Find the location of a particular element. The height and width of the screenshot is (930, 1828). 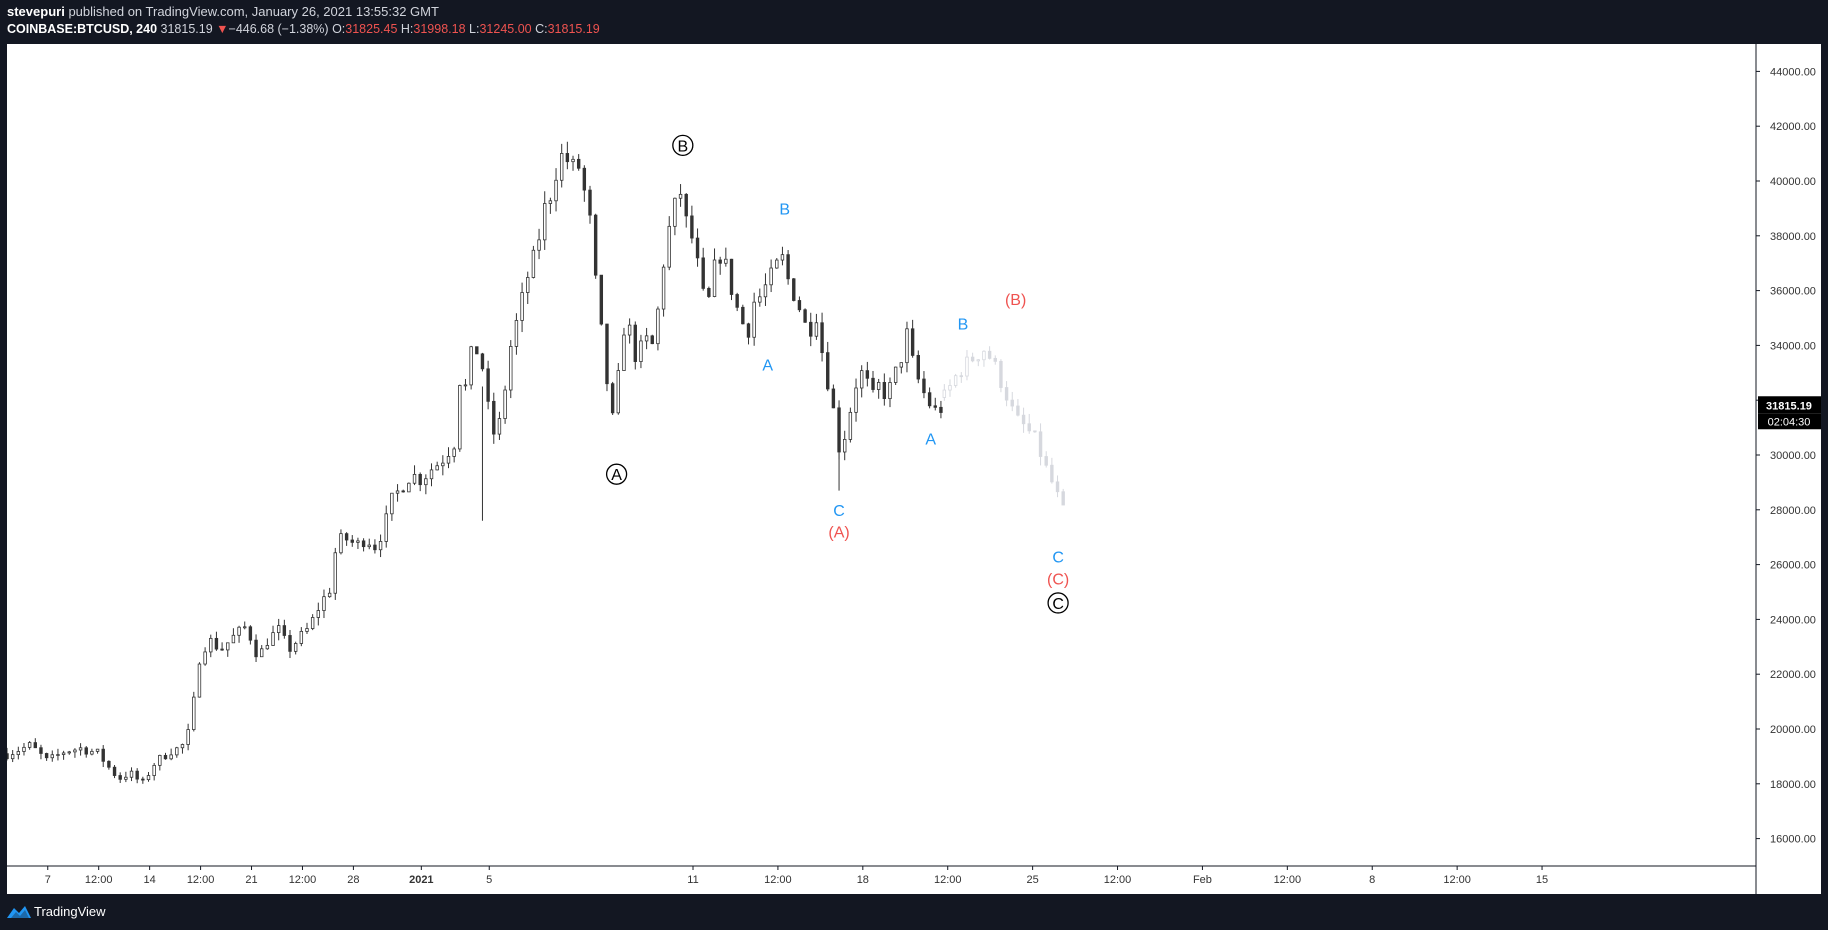

tradingview-logo-icon is located at coordinates (19, 912).